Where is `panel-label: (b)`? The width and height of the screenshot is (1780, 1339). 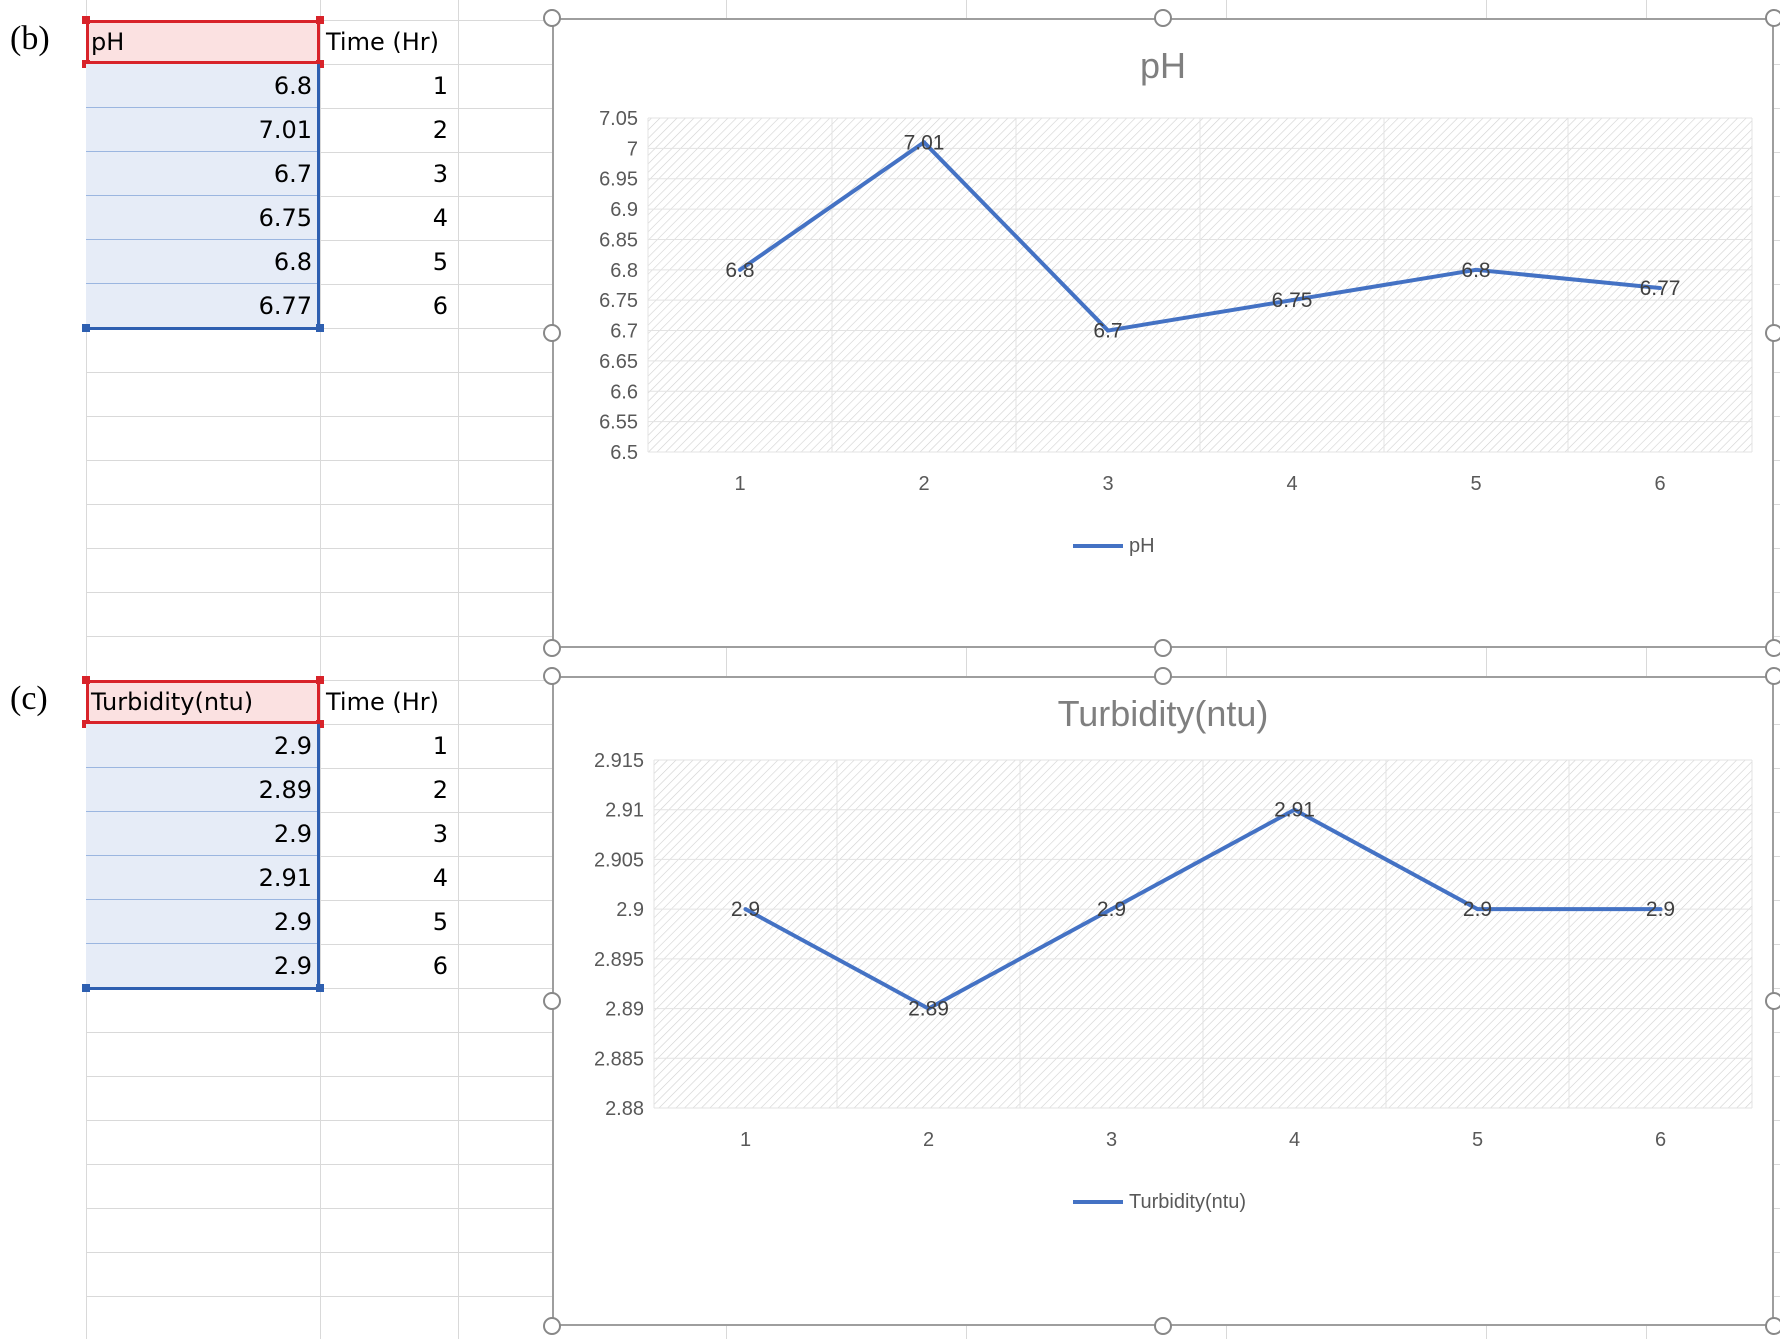
panel-label: (b) is located at coordinates (30, 38).